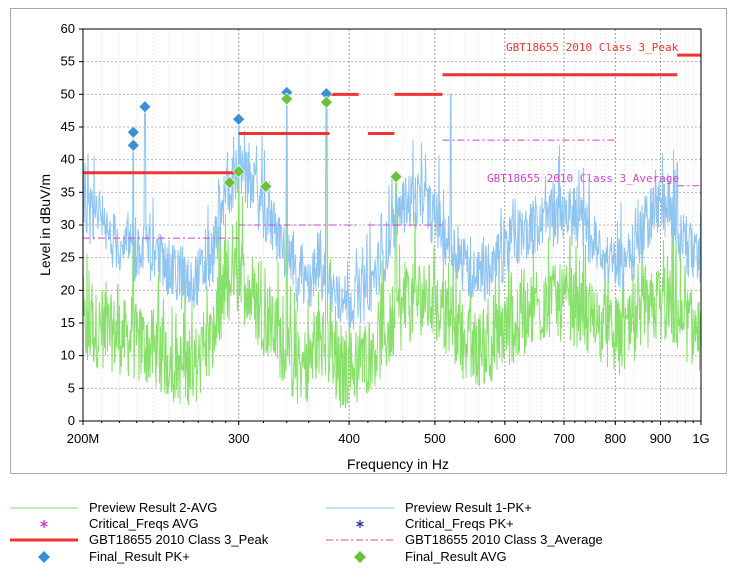 This screenshot has width=737, height=573. Describe the element at coordinates (71, 387) in the screenshot. I see `y-tick-label: 5` at that location.